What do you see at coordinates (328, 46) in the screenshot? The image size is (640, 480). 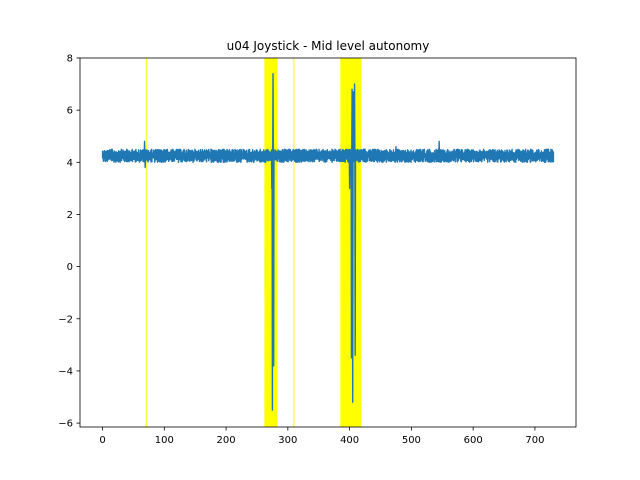 I see `chart-title: u04 Joystick - Mid level autonomy` at bounding box center [328, 46].